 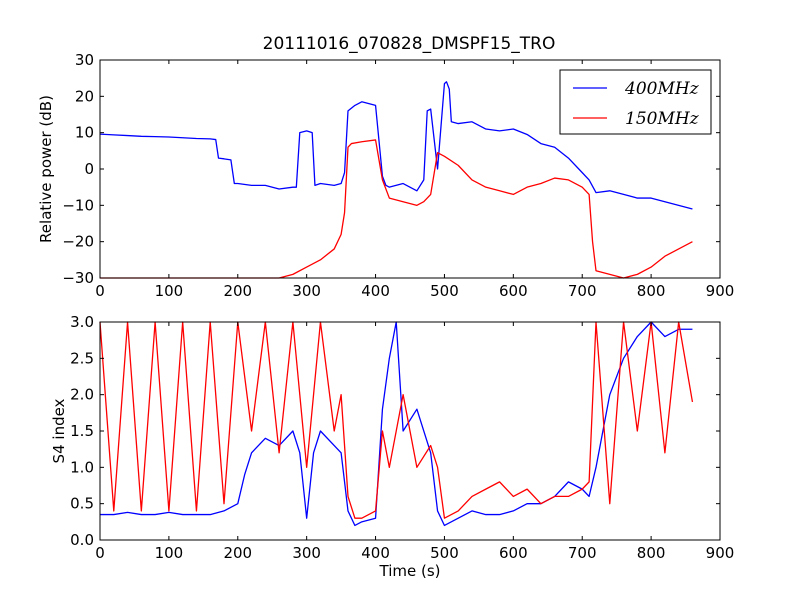 I want to click on s4-y-axis-label: S4 index, so click(x=59, y=430).